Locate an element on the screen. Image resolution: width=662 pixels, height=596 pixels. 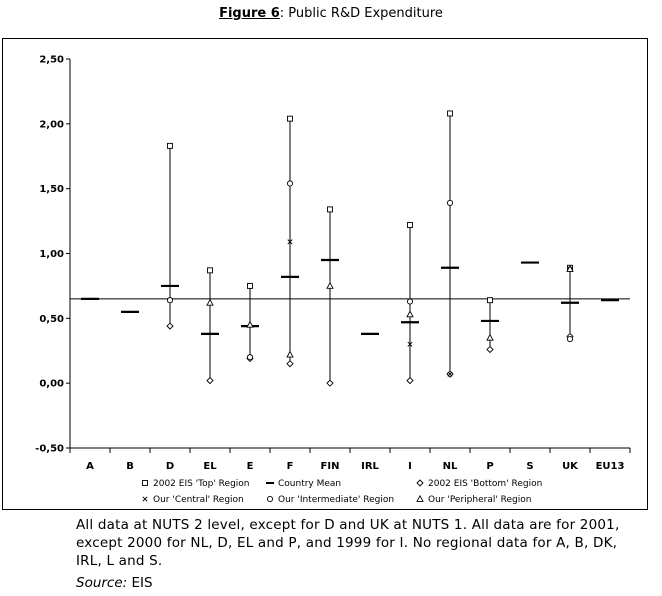
x-tick-label: FIN is located at coordinates (330, 466).